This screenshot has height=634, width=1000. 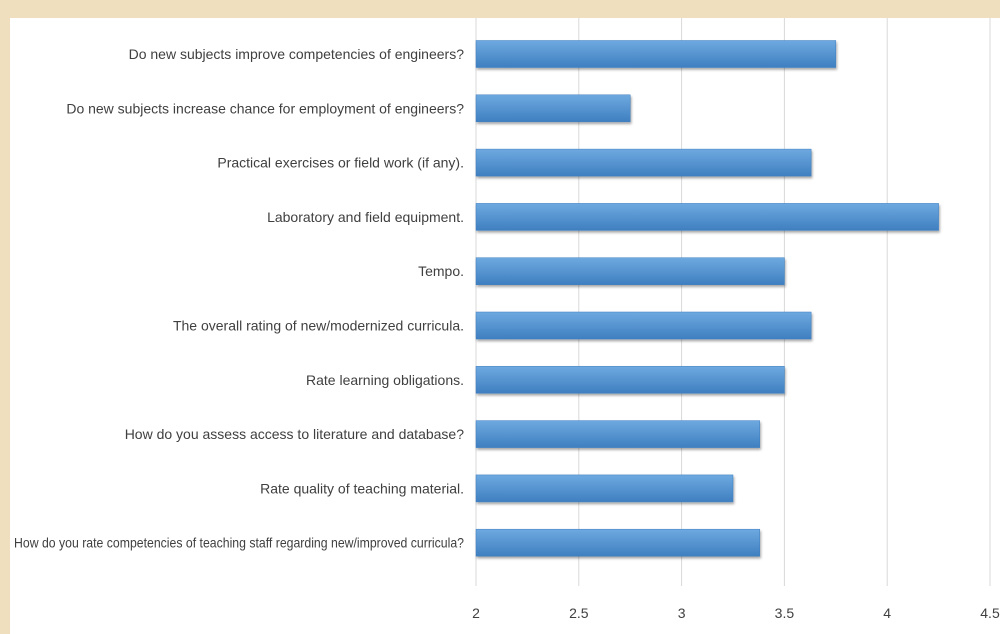 What do you see at coordinates (579, 613) in the screenshot?
I see `x-tick-label: 2.5` at bounding box center [579, 613].